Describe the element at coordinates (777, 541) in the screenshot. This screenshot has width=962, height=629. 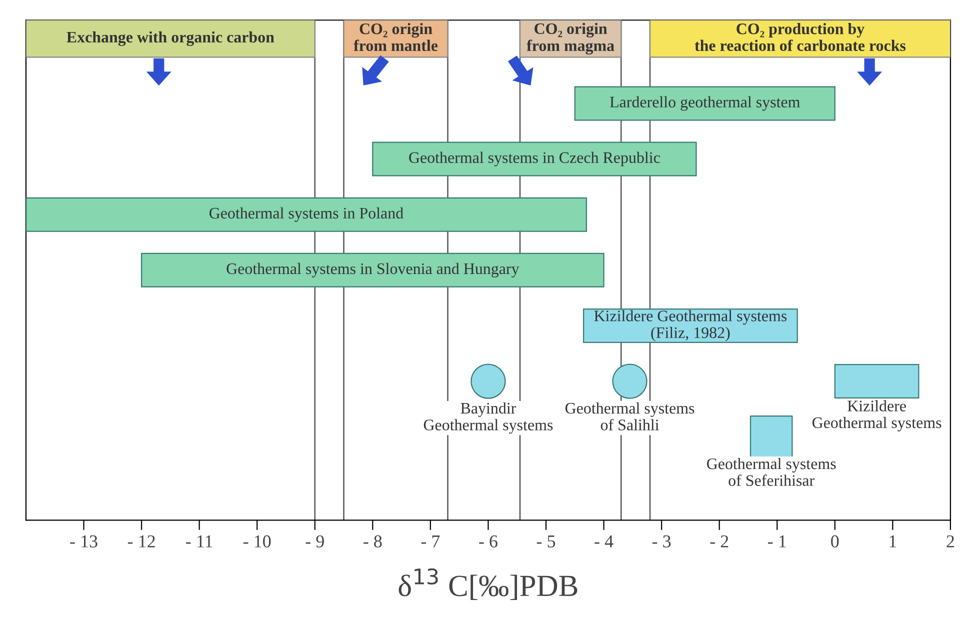
I see `x-tick-label: - 1` at that location.